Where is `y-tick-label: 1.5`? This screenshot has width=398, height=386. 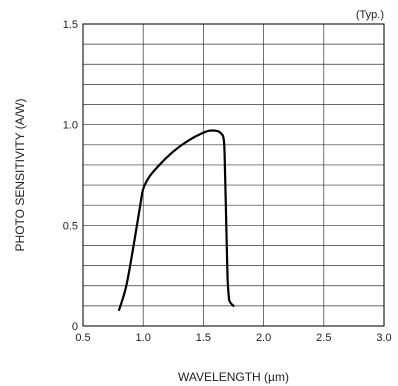 y-tick-label: 1.5 is located at coordinates (70, 25).